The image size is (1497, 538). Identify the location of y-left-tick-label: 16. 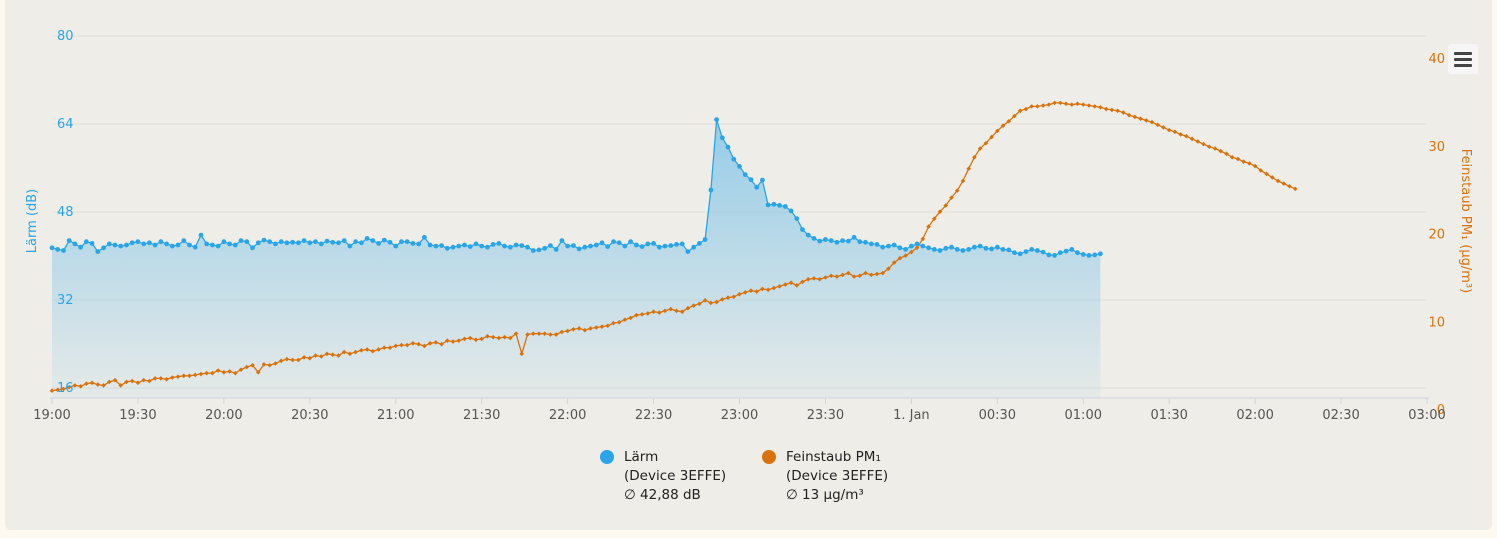
(65, 388).